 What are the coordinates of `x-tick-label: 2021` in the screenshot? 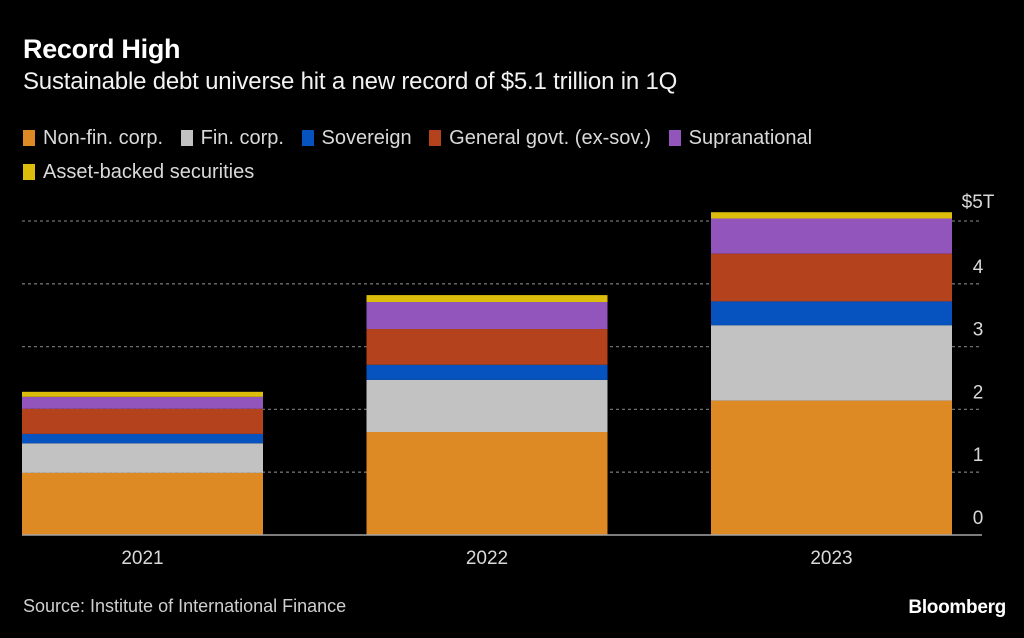 It's located at (142, 558).